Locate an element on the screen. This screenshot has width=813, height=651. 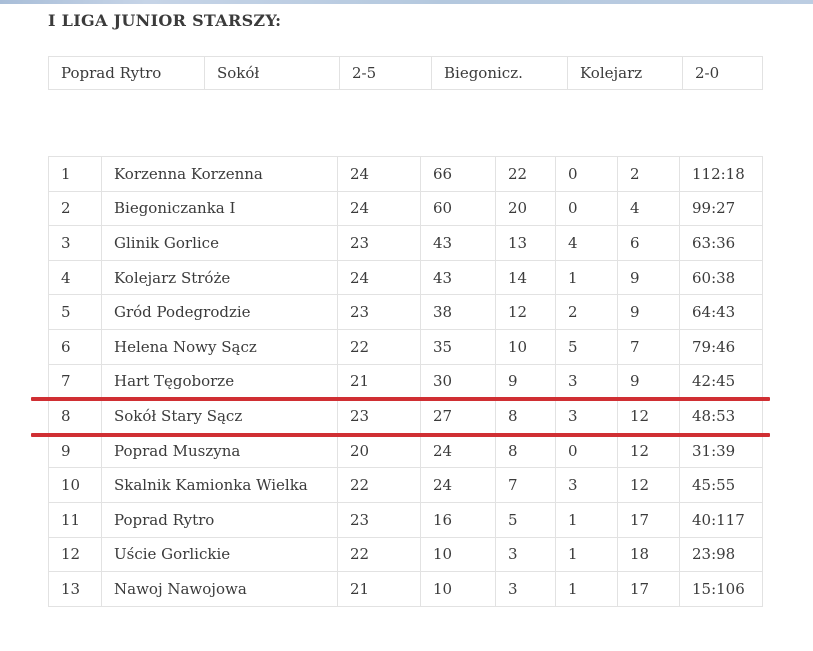
losses-cell: 4 is located at coordinates (648, 208).